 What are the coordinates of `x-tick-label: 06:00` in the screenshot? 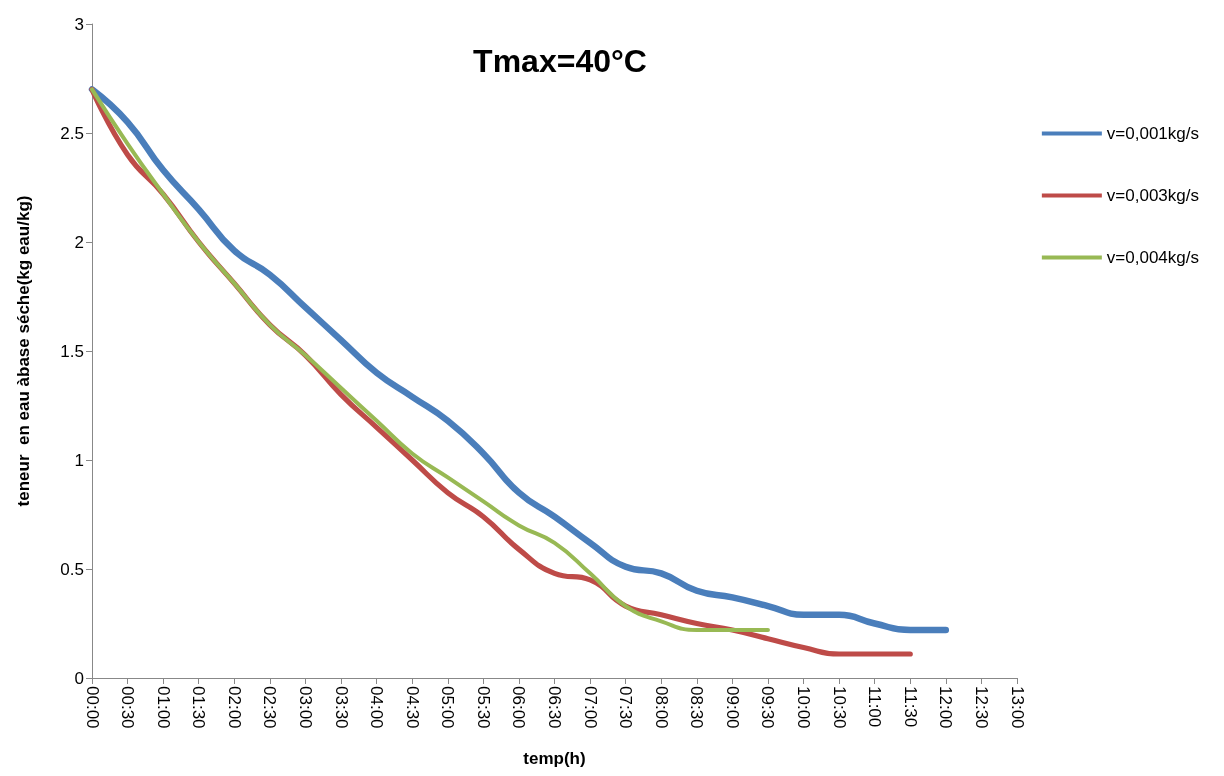 It's located at (519, 707).